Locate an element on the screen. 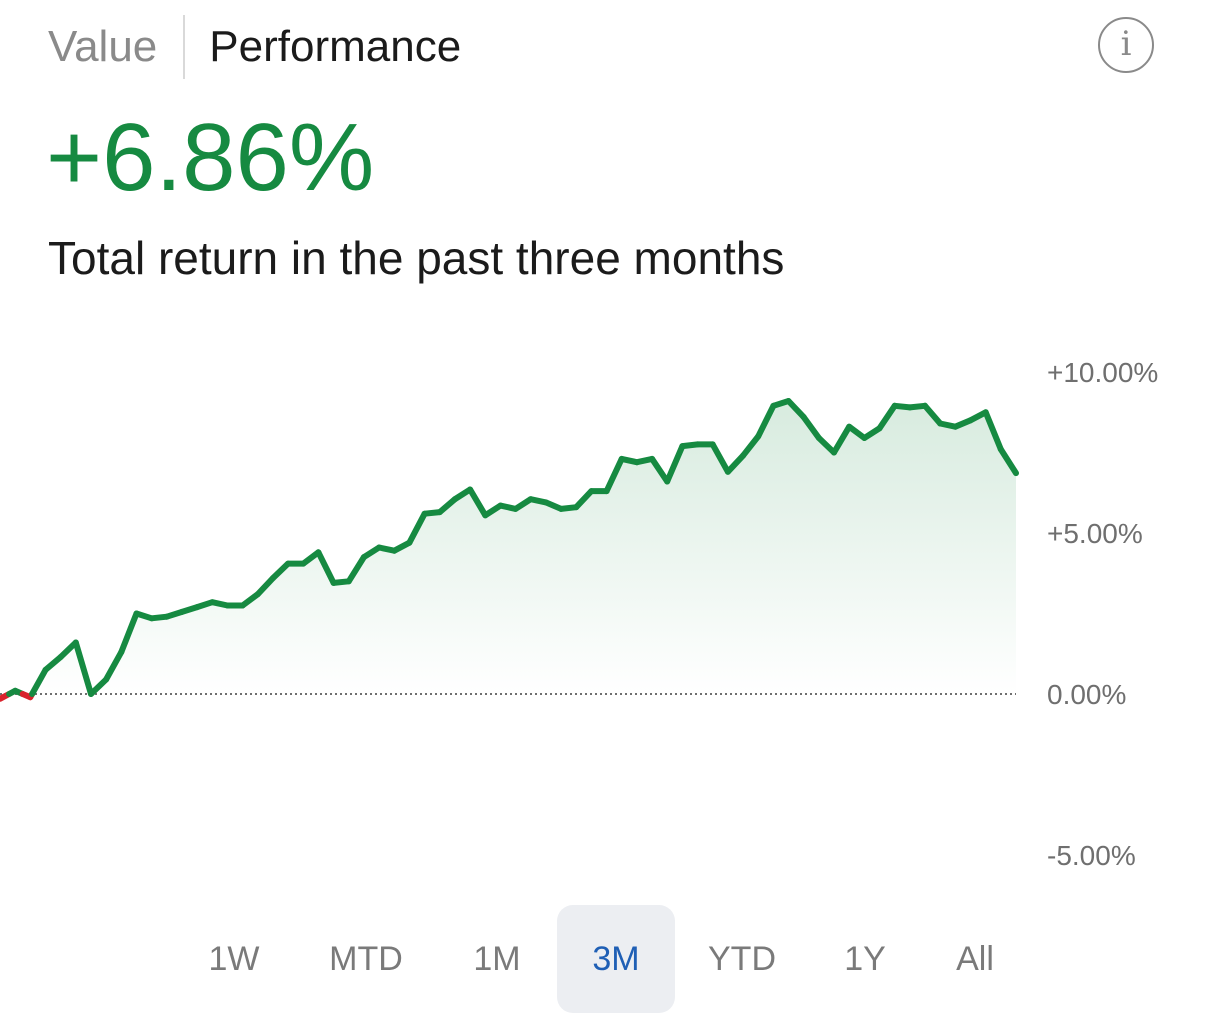 This screenshot has height=1032, width=1206. y-tick-label: 0.00% is located at coordinates (1086, 694).